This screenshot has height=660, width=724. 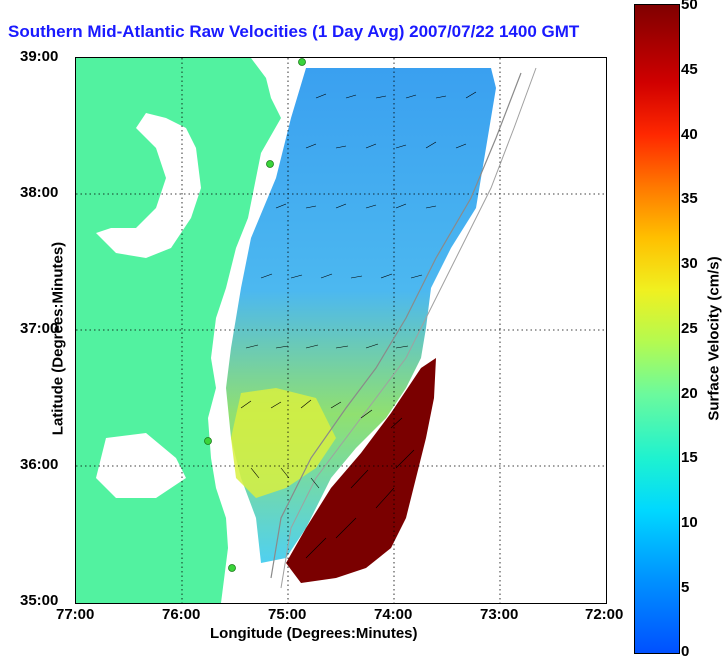 What do you see at coordinates (39, 192) in the screenshot?
I see `y-tick-label: 38:00` at bounding box center [39, 192].